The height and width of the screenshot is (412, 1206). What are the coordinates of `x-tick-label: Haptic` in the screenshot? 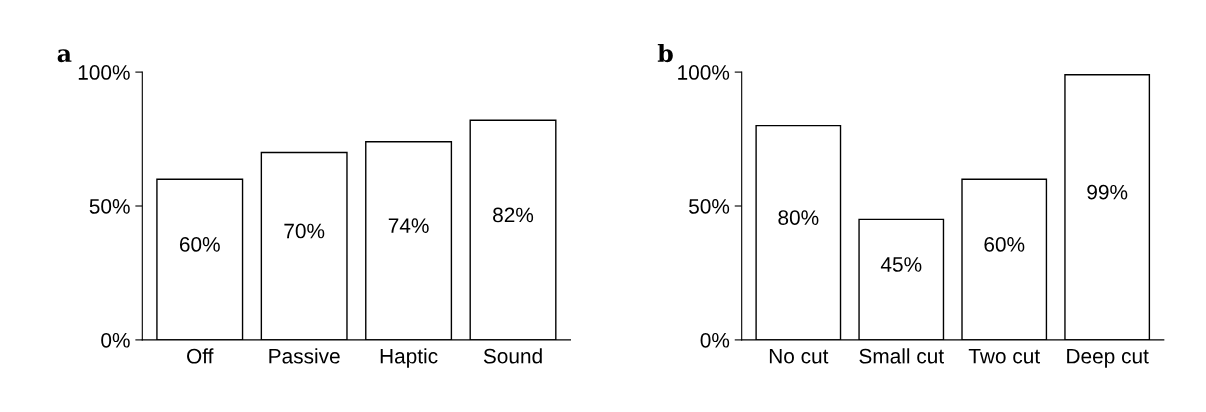 It's located at (409, 358).